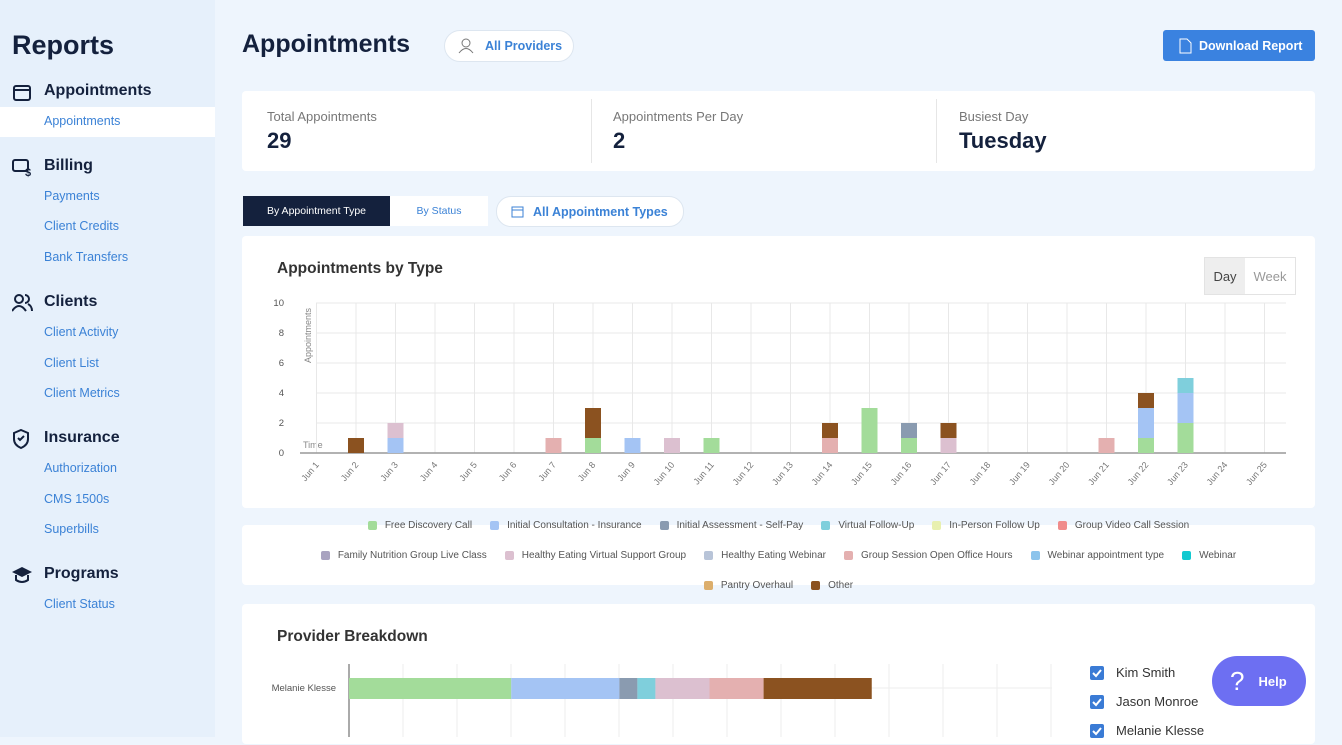  I want to click on sidebar-title: Reports, so click(63, 45).